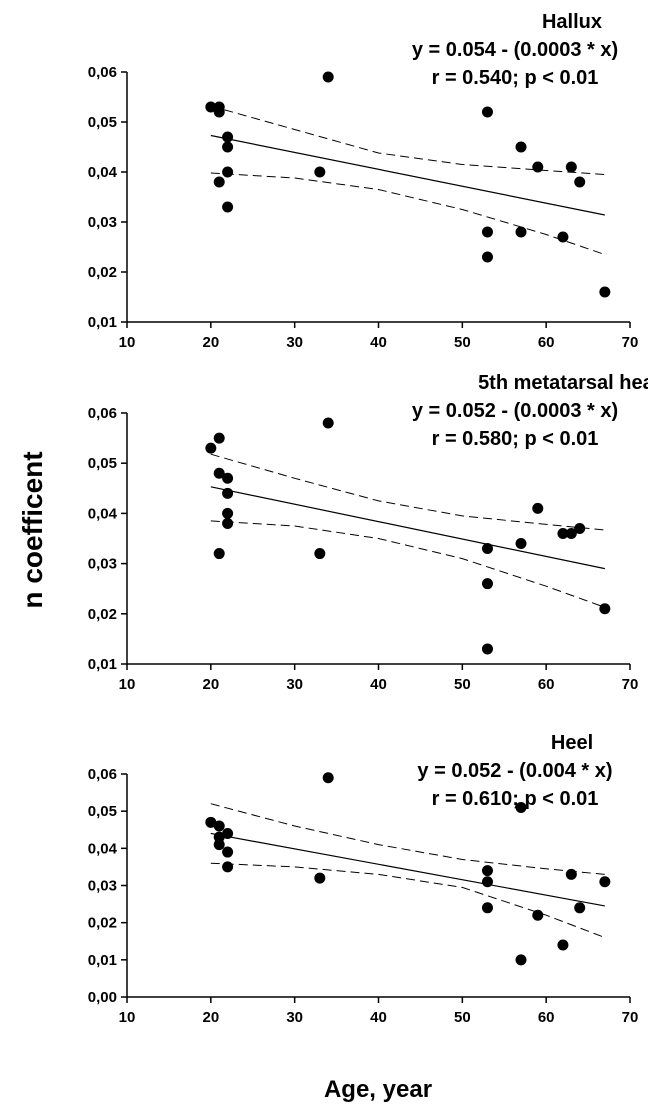  What do you see at coordinates (563, 383) in the screenshot?
I see `panel-title: 5th metatarsal head` at bounding box center [563, 383].